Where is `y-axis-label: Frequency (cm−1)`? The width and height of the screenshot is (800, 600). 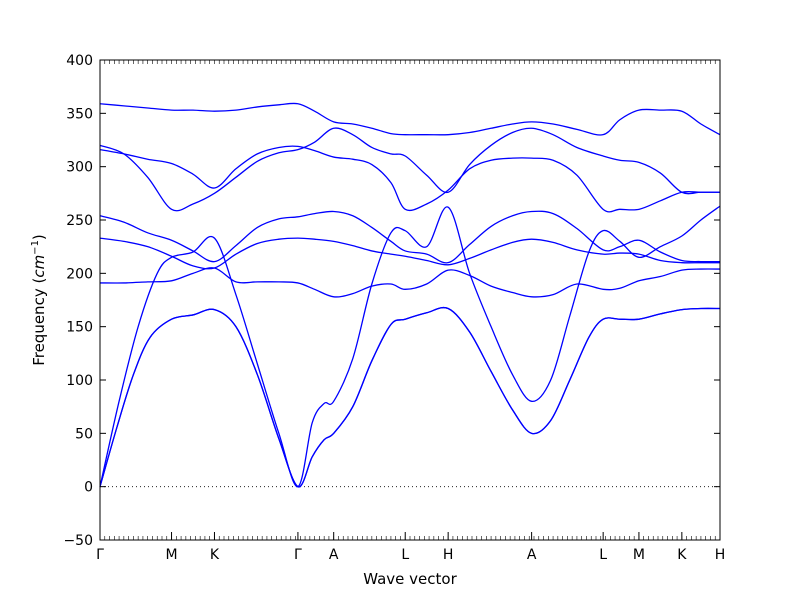 y-axis-label: Frequency (cm−1) is located at coordinates (39, 300).